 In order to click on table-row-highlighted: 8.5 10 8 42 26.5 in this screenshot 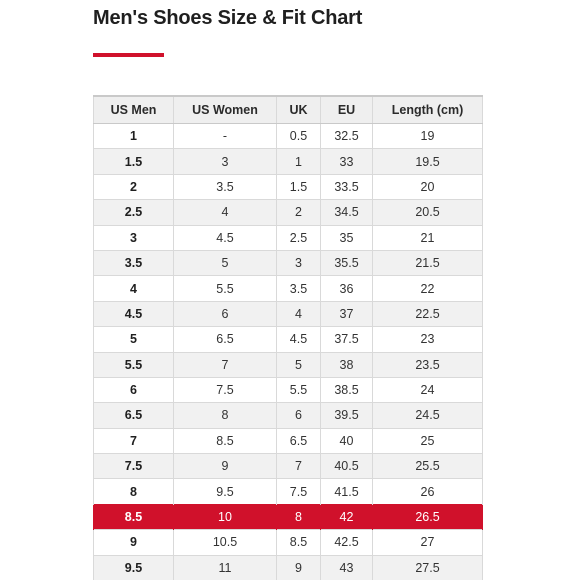, I will do `click(288, 516)`.